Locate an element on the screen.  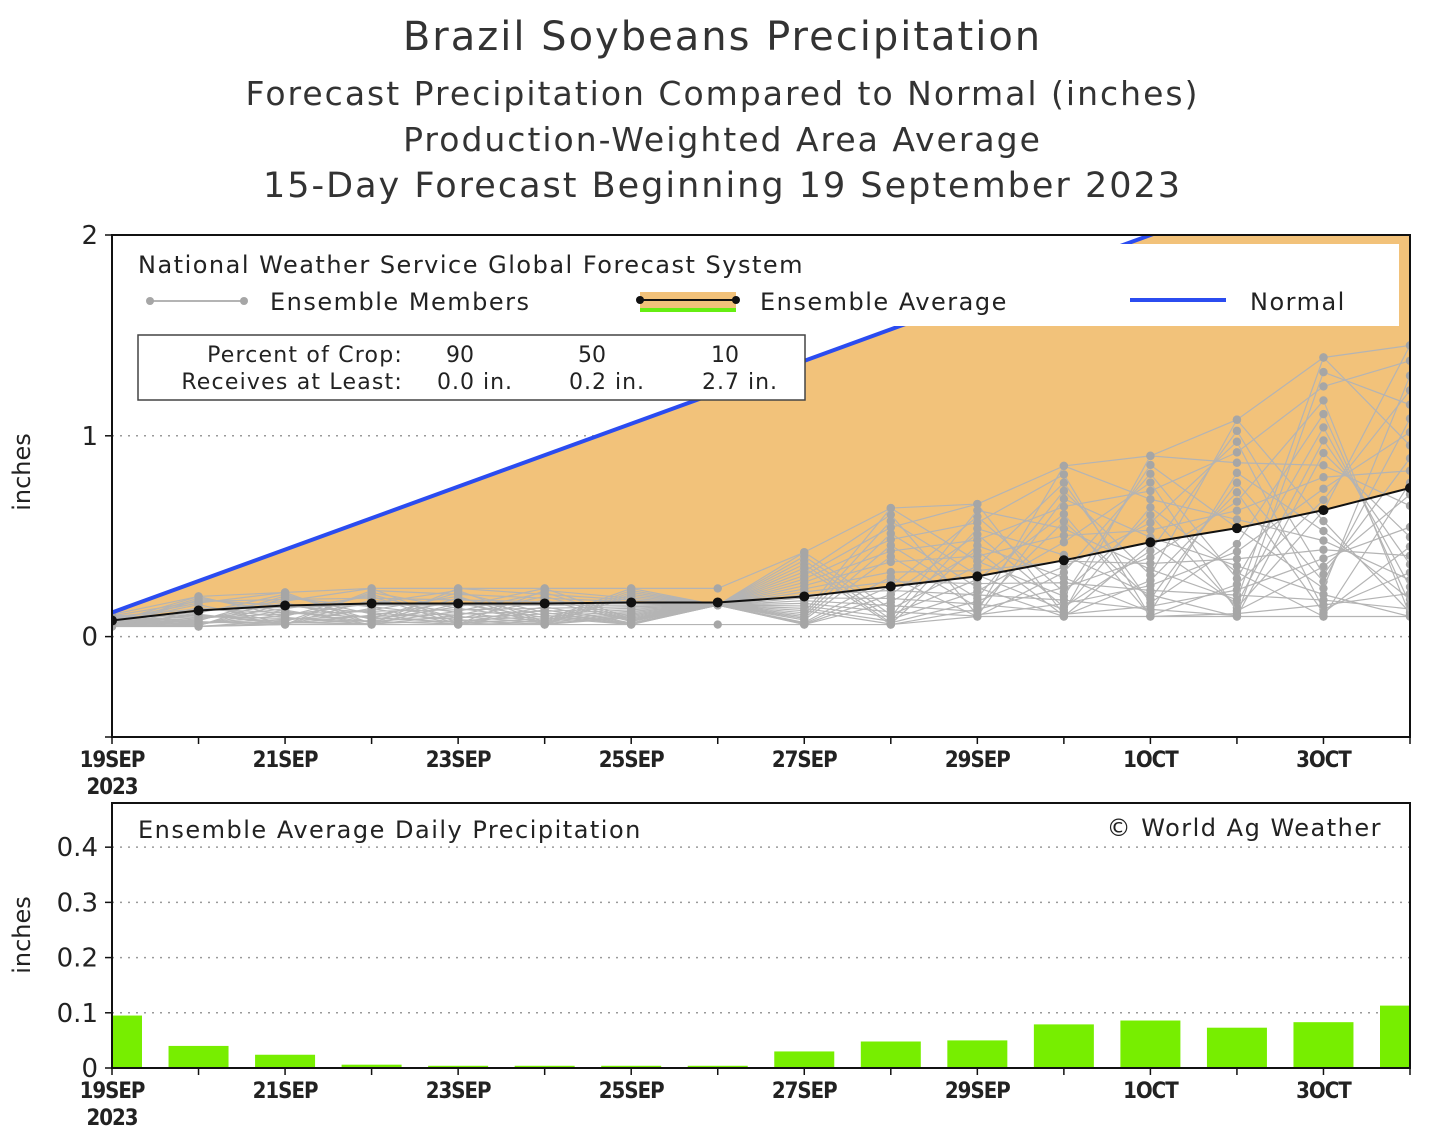
legend-members-dot-right is located at coordinates (244, 301).